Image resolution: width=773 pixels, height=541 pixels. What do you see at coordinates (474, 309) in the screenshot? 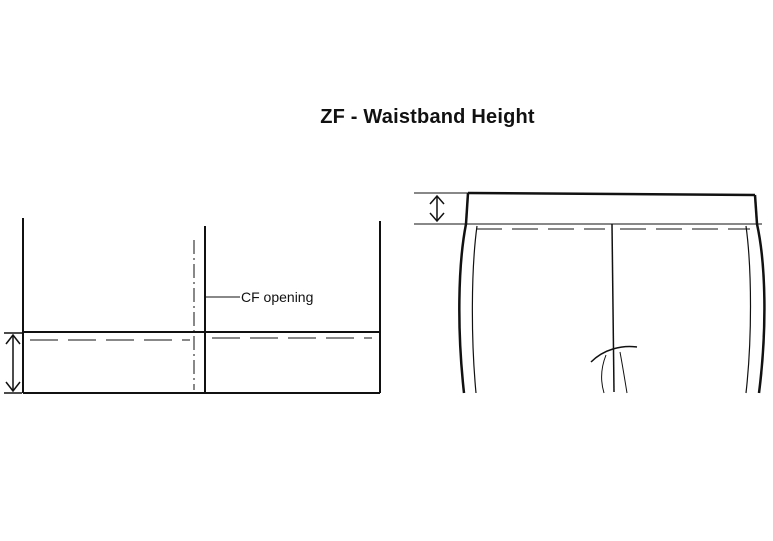
I see `left-leg-inner` at bounding box center [474, 309].